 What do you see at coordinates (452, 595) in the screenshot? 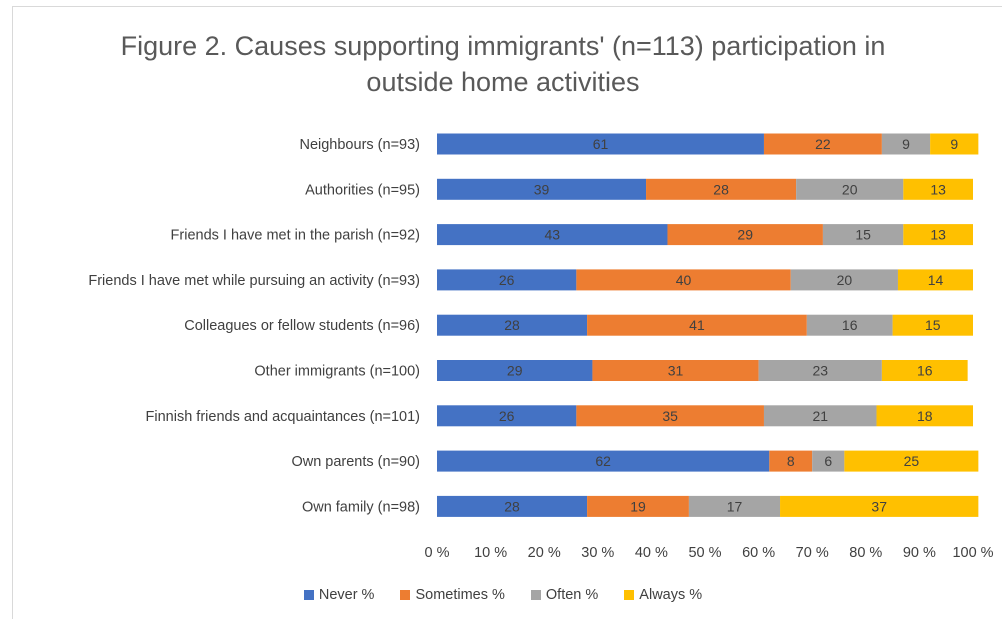
I see `legend-item: Sometimes %` at bounding box center [452, 595].